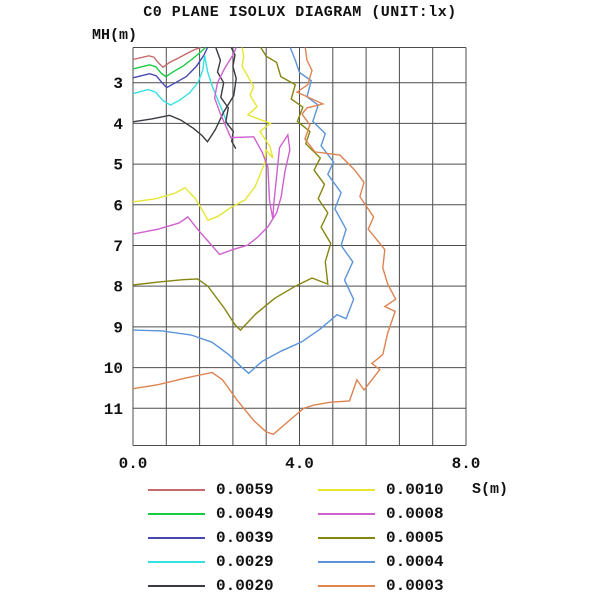  Describe the element at coordinates (381, 586) in the screenshot. I see `legend-item: 0.0003` at that location.